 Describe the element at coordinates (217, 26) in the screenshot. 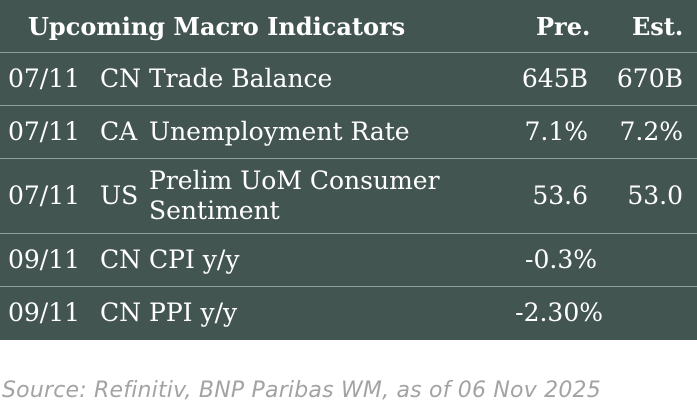

I see `table-title: Upcoming Macro Indicators` at that location.